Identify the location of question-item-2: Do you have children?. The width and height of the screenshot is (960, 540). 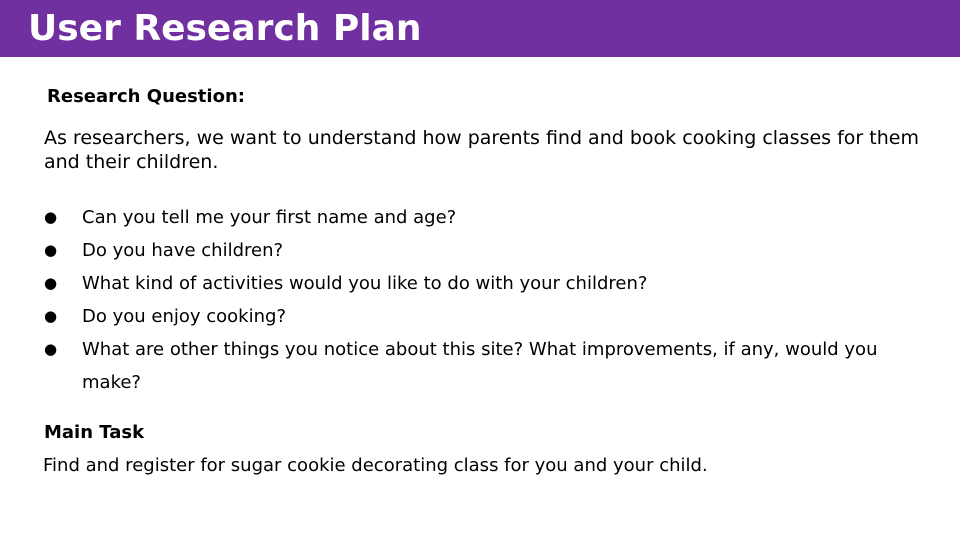
(484, 250).